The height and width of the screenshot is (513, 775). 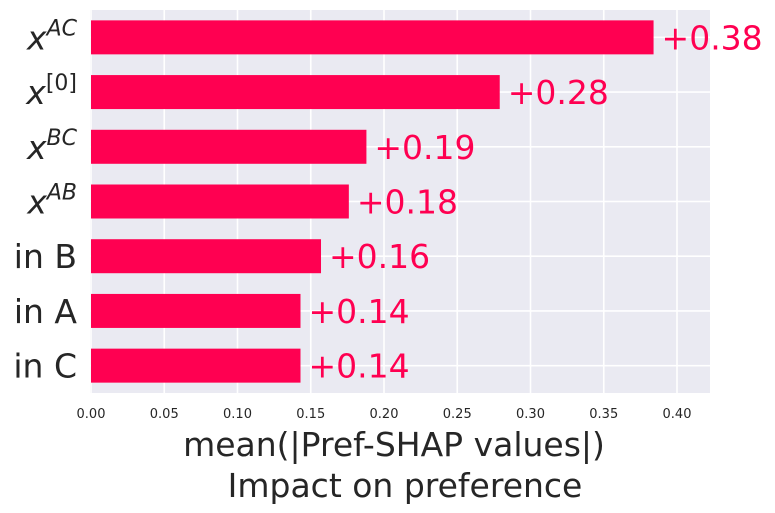 I want to click on x-tick-label: 0.25, so click(x=457, y=414).